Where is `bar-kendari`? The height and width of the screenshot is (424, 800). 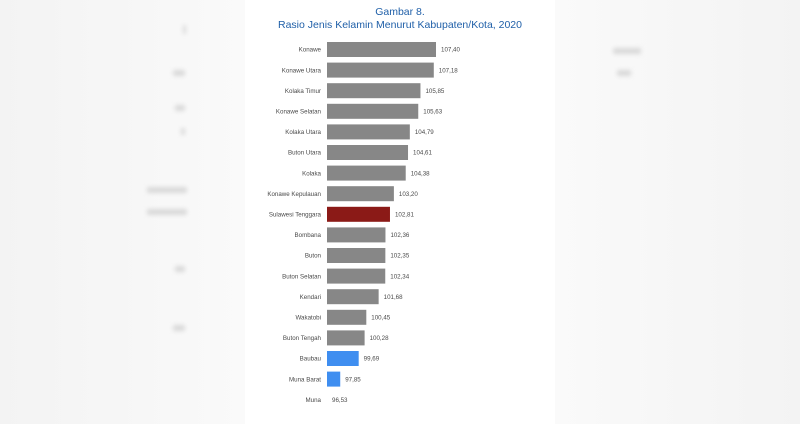 bar-kendari is located at coordinates (353, 297).